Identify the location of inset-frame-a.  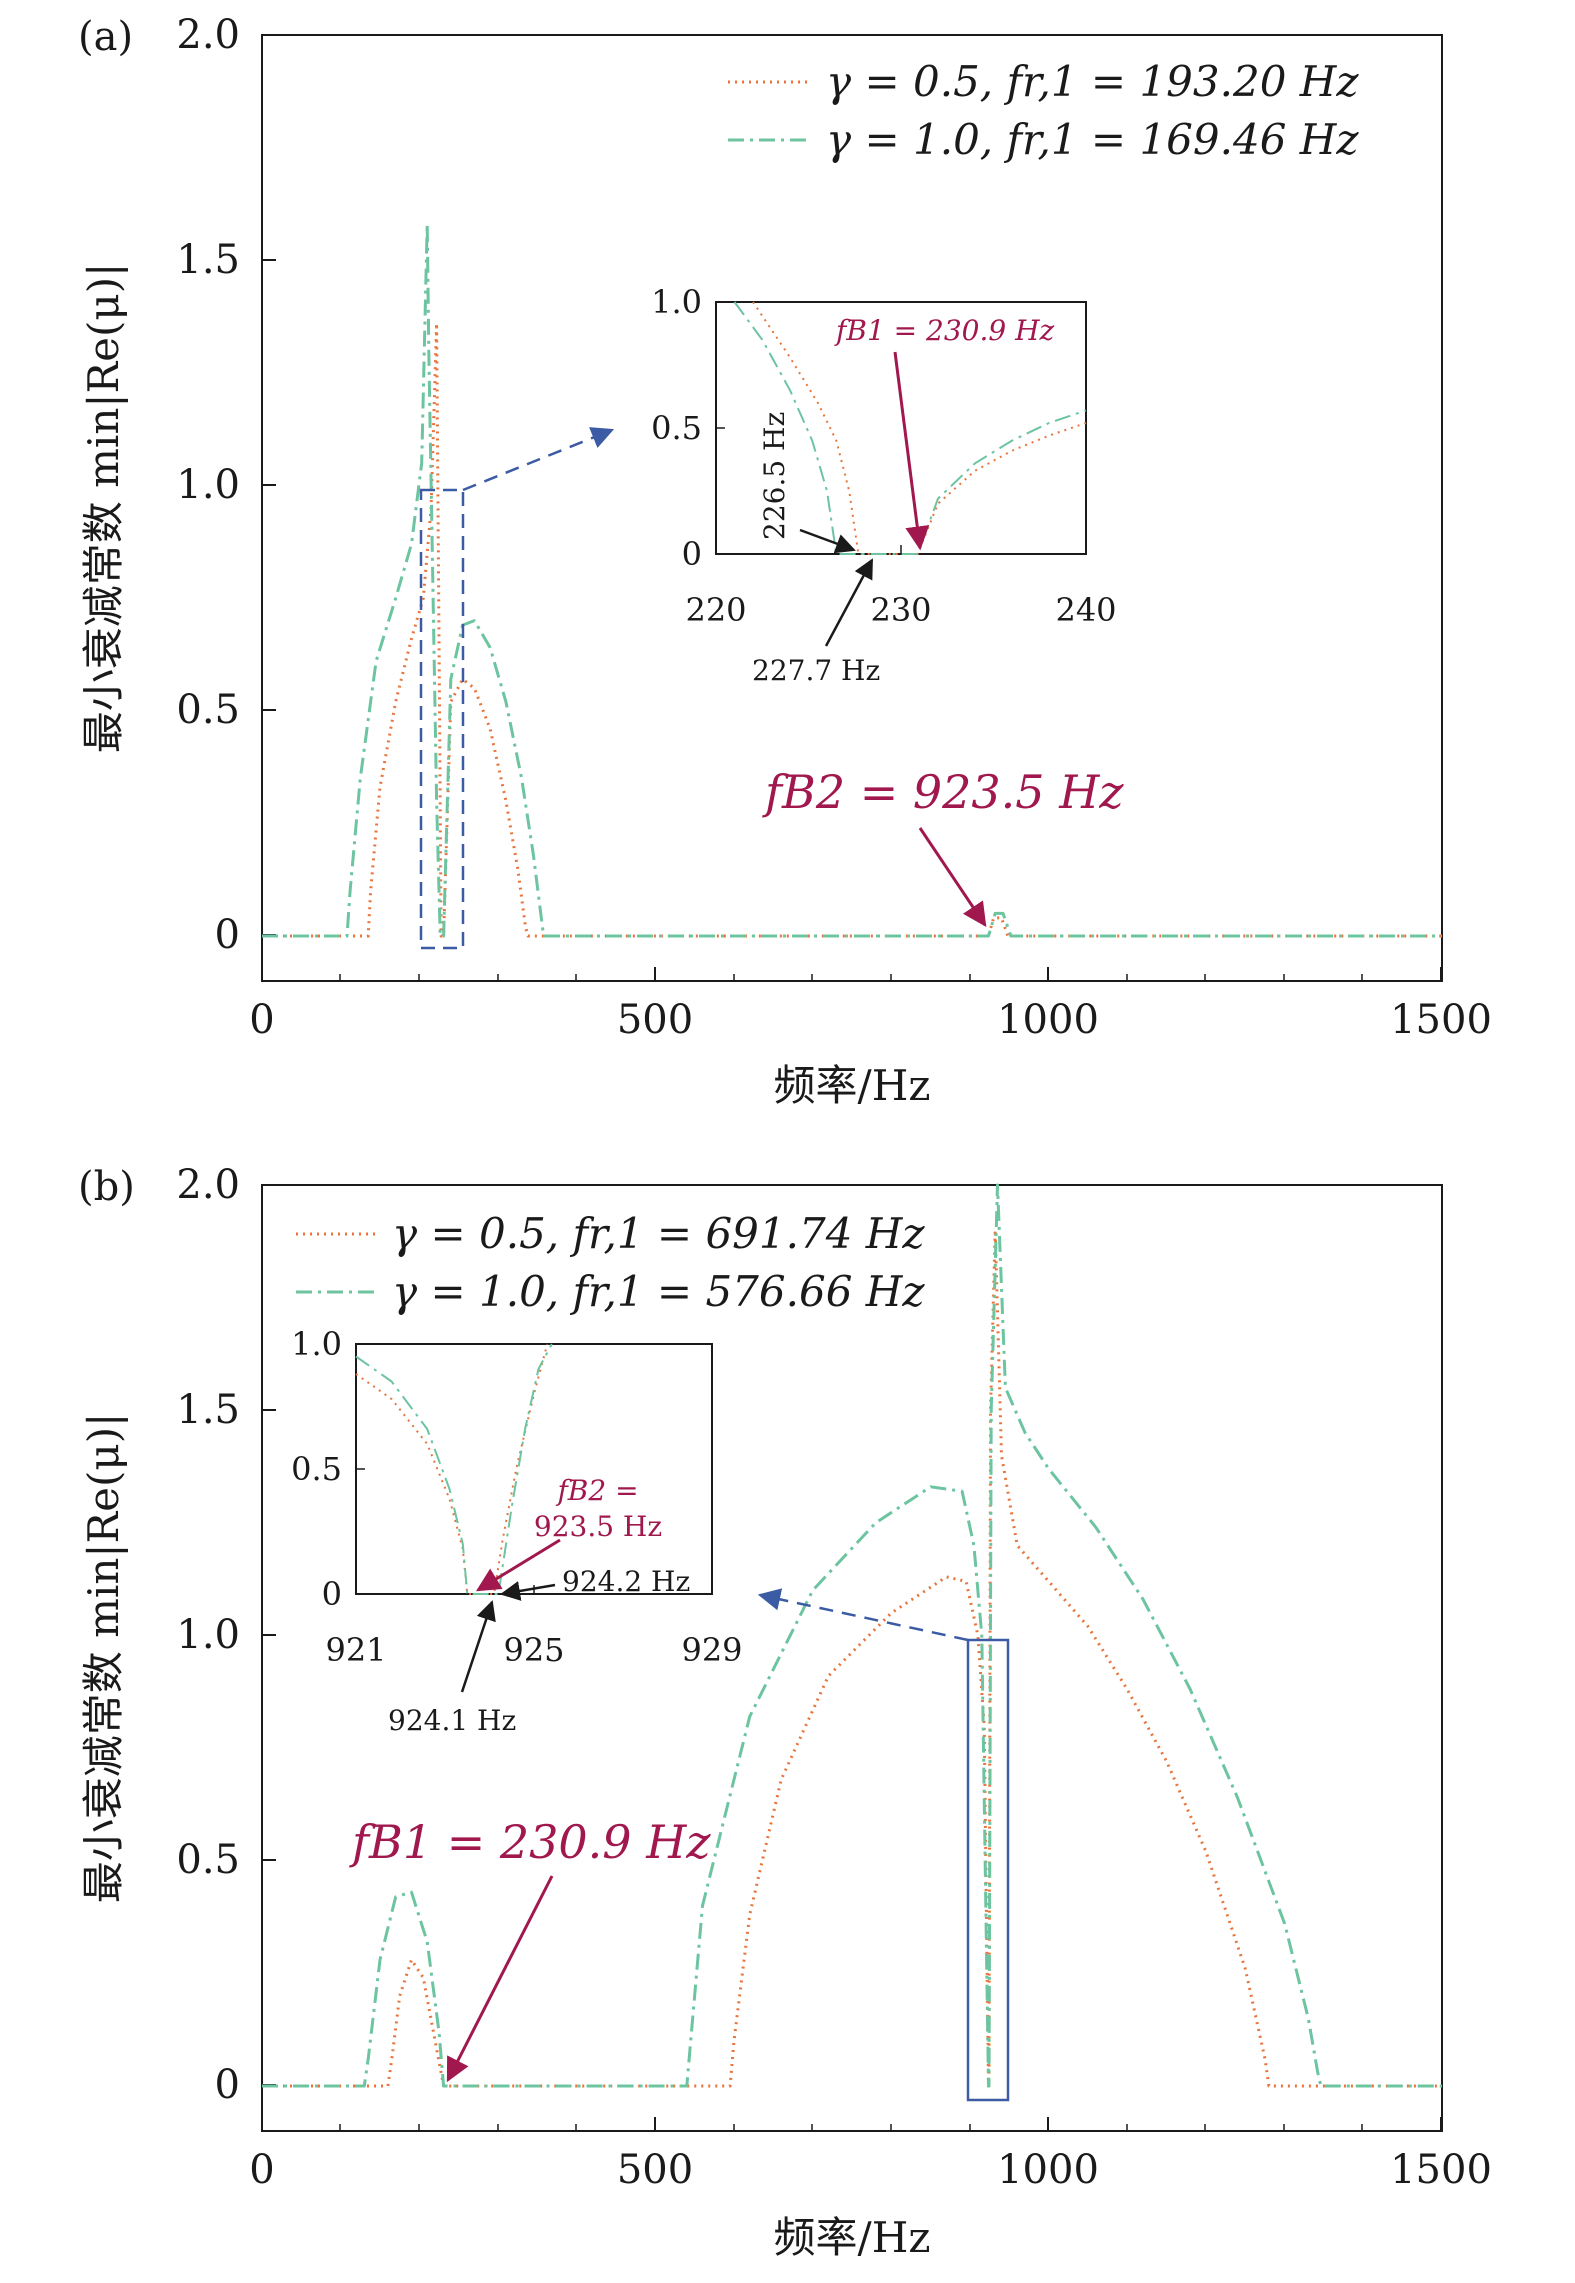
(901, 428).